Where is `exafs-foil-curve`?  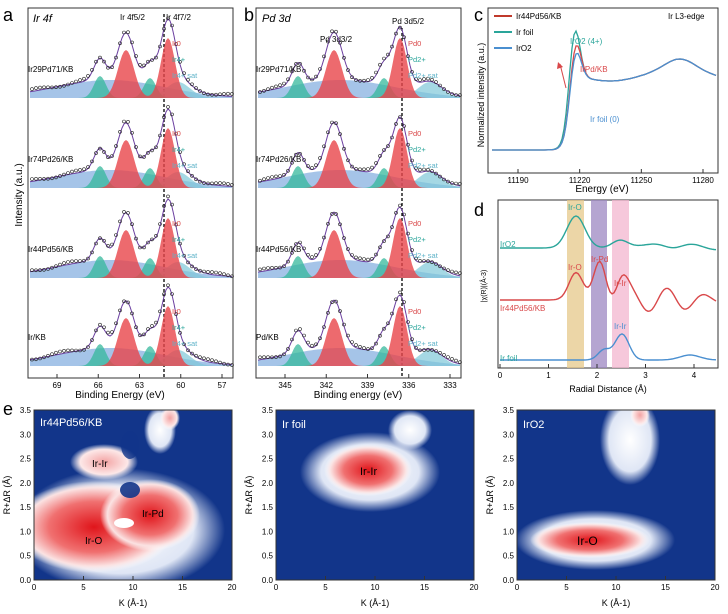
exafs-foil-curve is located at coordinates (608, 347).